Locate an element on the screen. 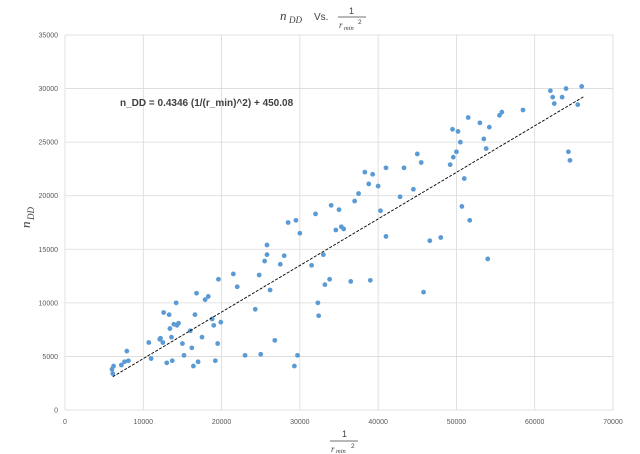 This screenshot has height=454, width=640. x-tick-label: 60000 is located at coordinates (535, 422).